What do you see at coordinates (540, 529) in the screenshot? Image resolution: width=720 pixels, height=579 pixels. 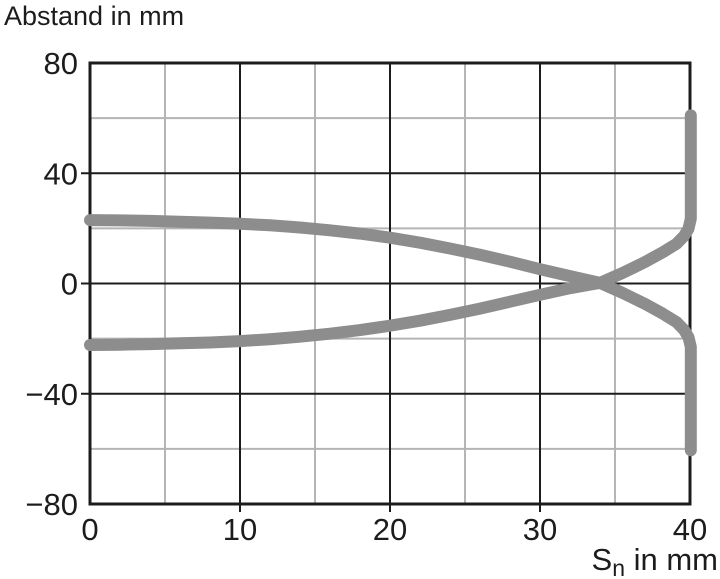 I see `x-tick-label: 30` at bounding box center [540, 529].